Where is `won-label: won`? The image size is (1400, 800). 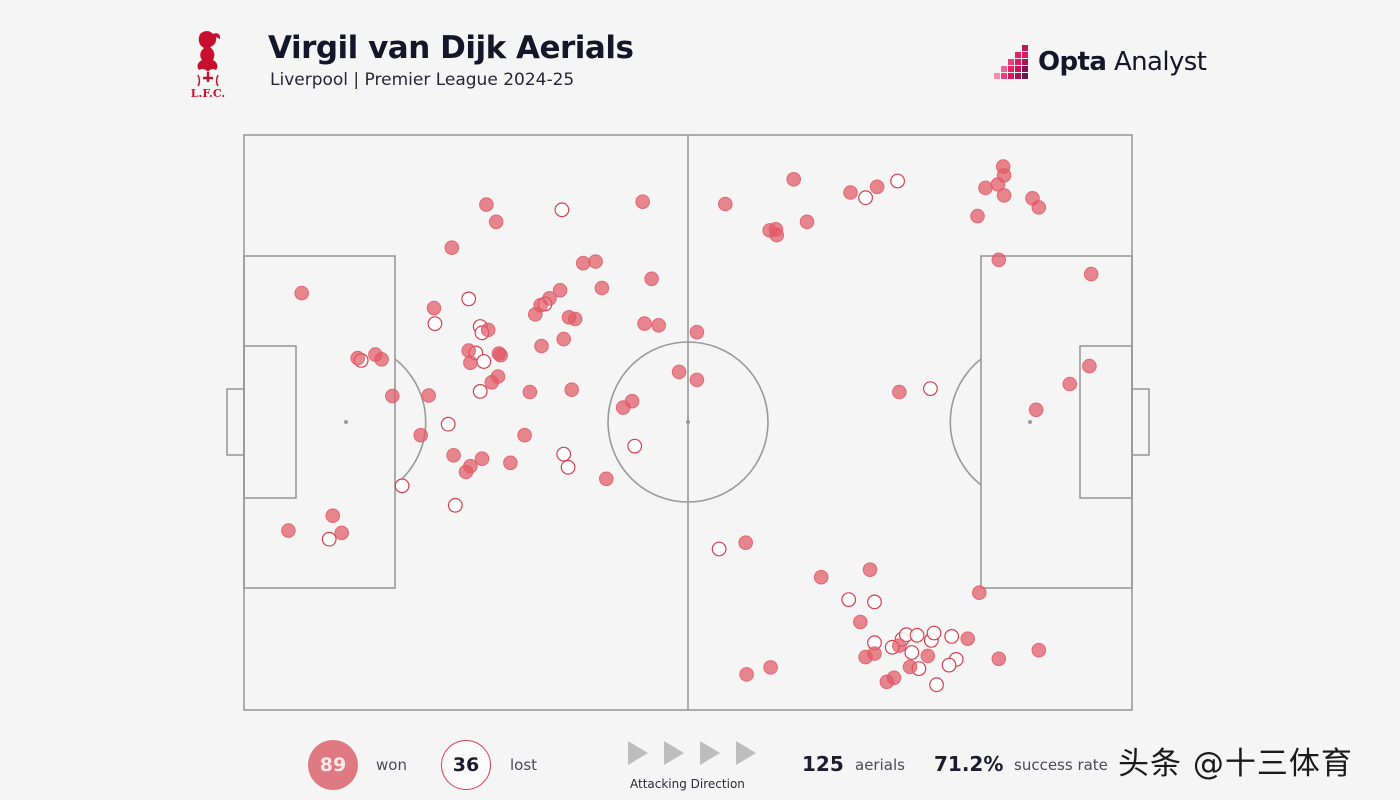
won-label: won is located at coordinates (391, 765).